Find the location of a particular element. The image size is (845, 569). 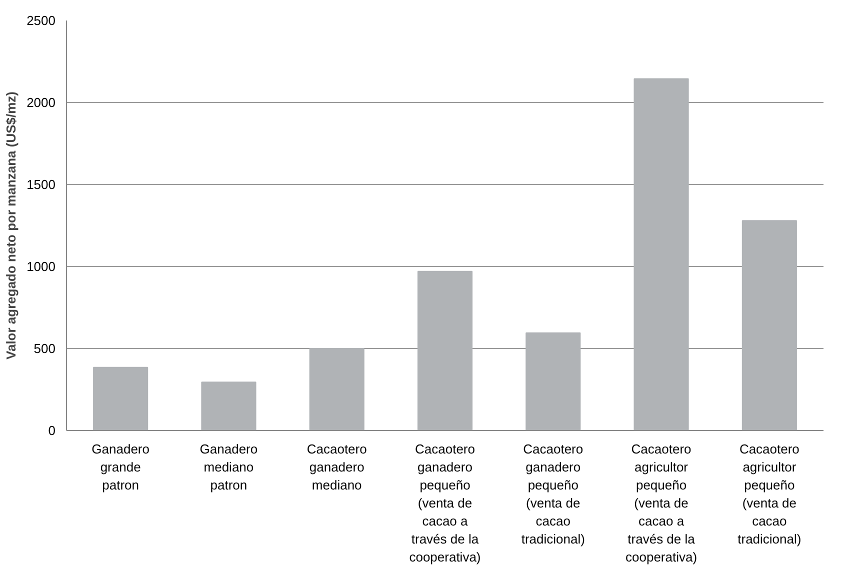

y-tick-label: 2500 is located at coordinates (41, 20).